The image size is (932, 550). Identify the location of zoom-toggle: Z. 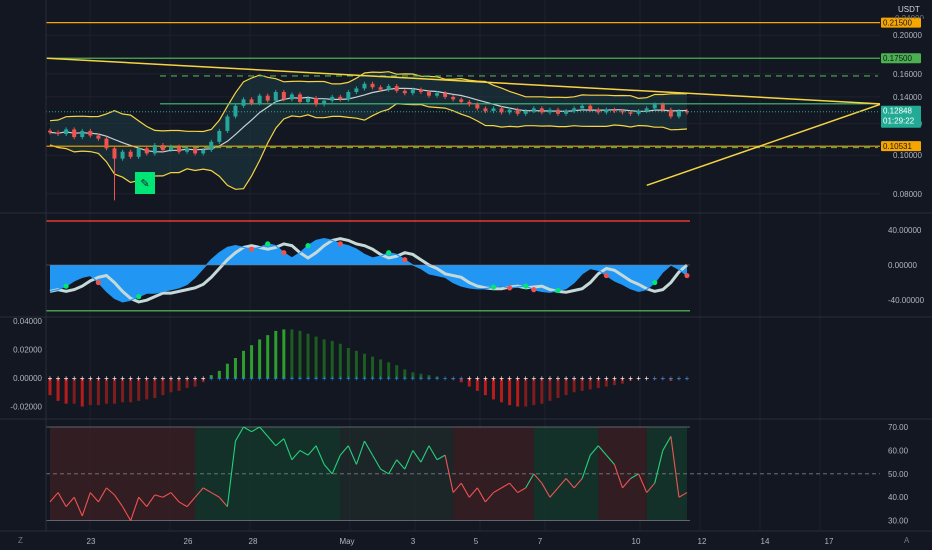
(20, 540).